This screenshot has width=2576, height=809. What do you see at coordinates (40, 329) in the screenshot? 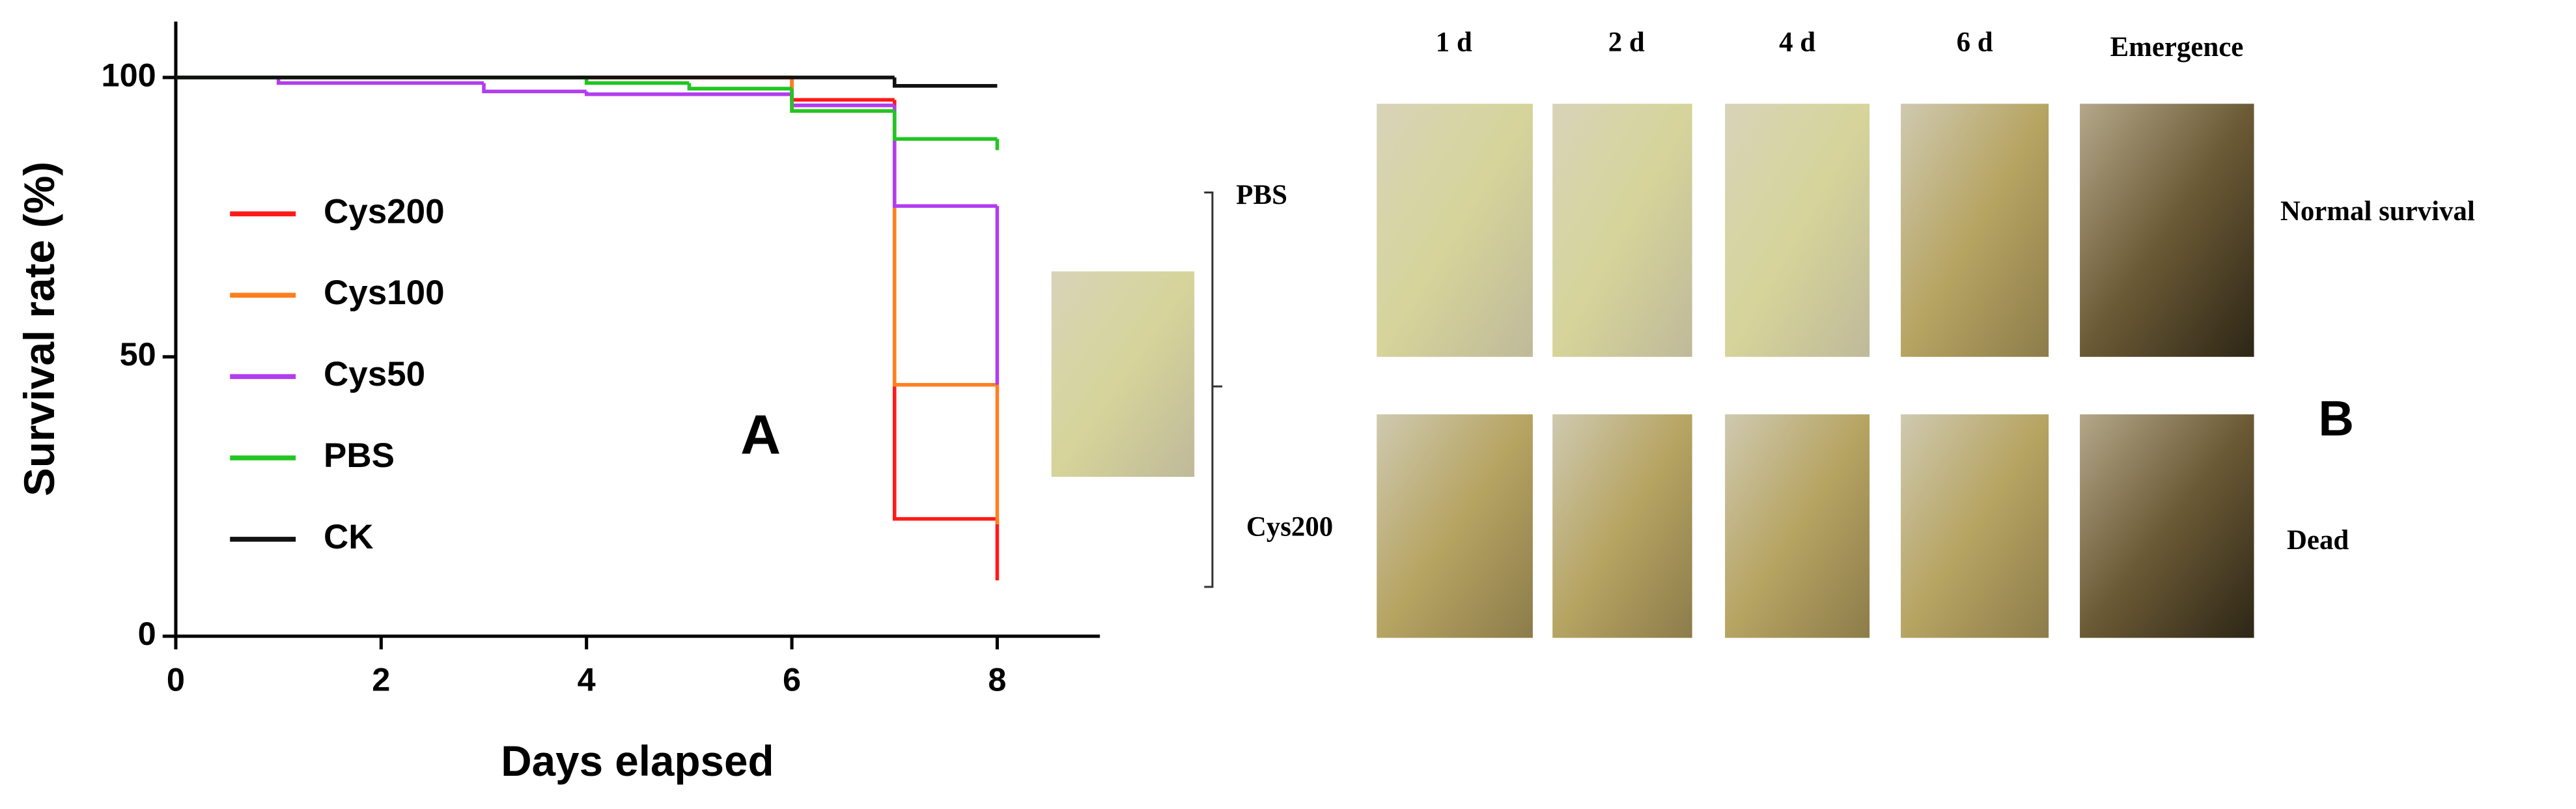
I see `y-axis-label: Survival rate (%)` at bounding box center [40, 329].